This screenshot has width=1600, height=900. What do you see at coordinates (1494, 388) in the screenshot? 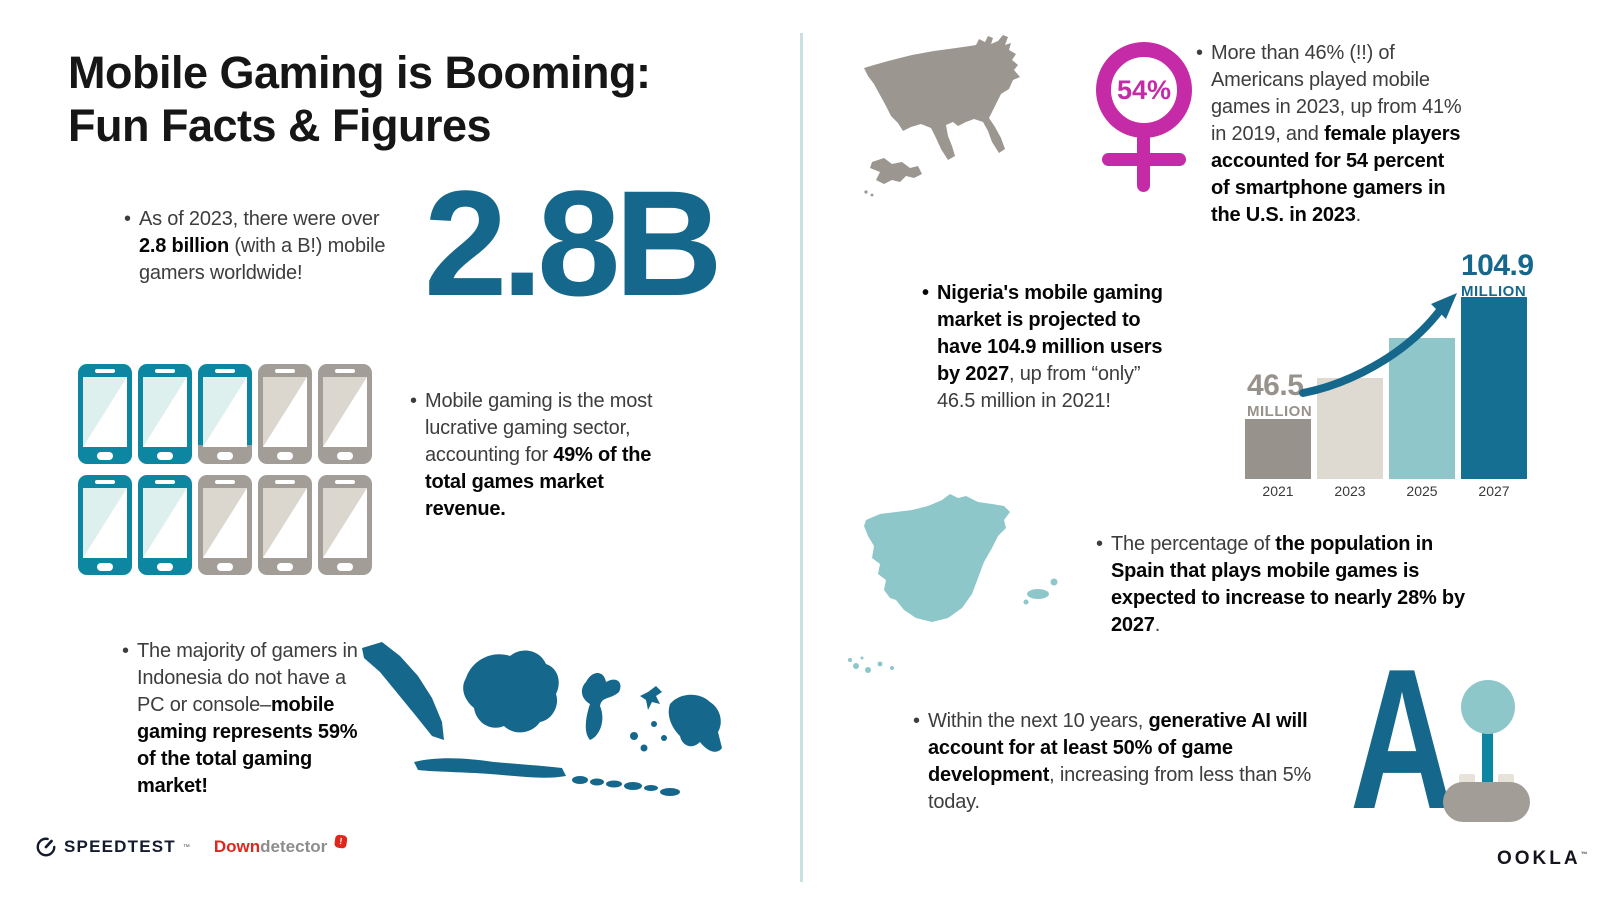
I see `chart-bar-2027` at bounding box center [1494, 388].